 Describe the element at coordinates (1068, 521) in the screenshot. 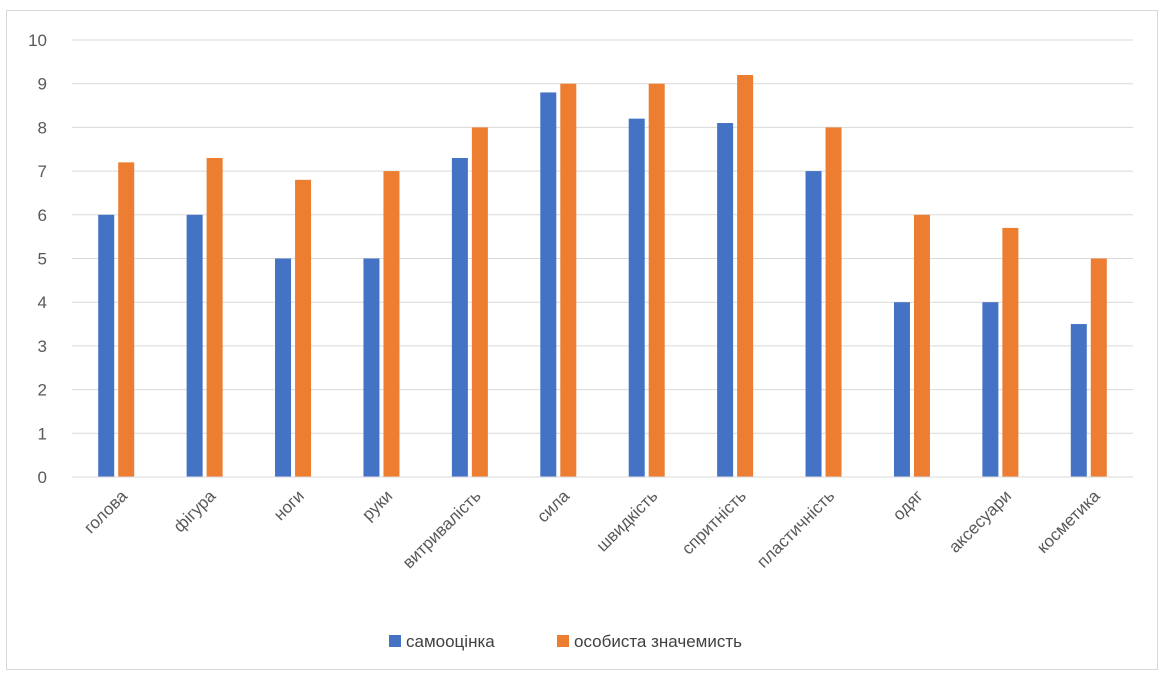

I see `x-category-label: косметика` at that location.